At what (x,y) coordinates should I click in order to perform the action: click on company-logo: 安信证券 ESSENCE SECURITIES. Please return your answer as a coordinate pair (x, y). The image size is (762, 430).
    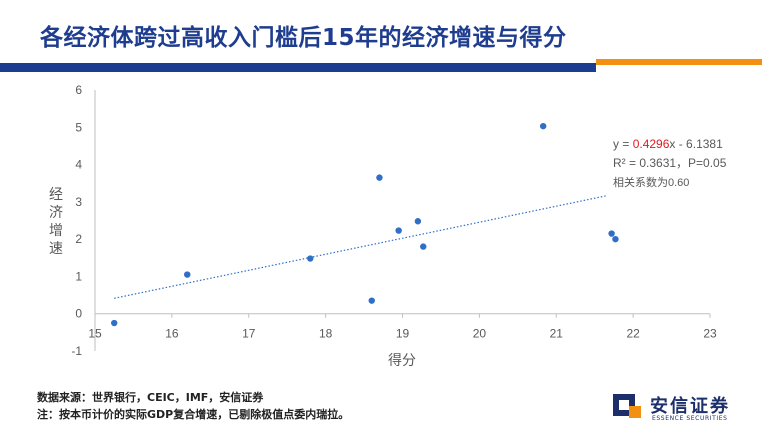
    Looking at the image, I should click on (683, 408).